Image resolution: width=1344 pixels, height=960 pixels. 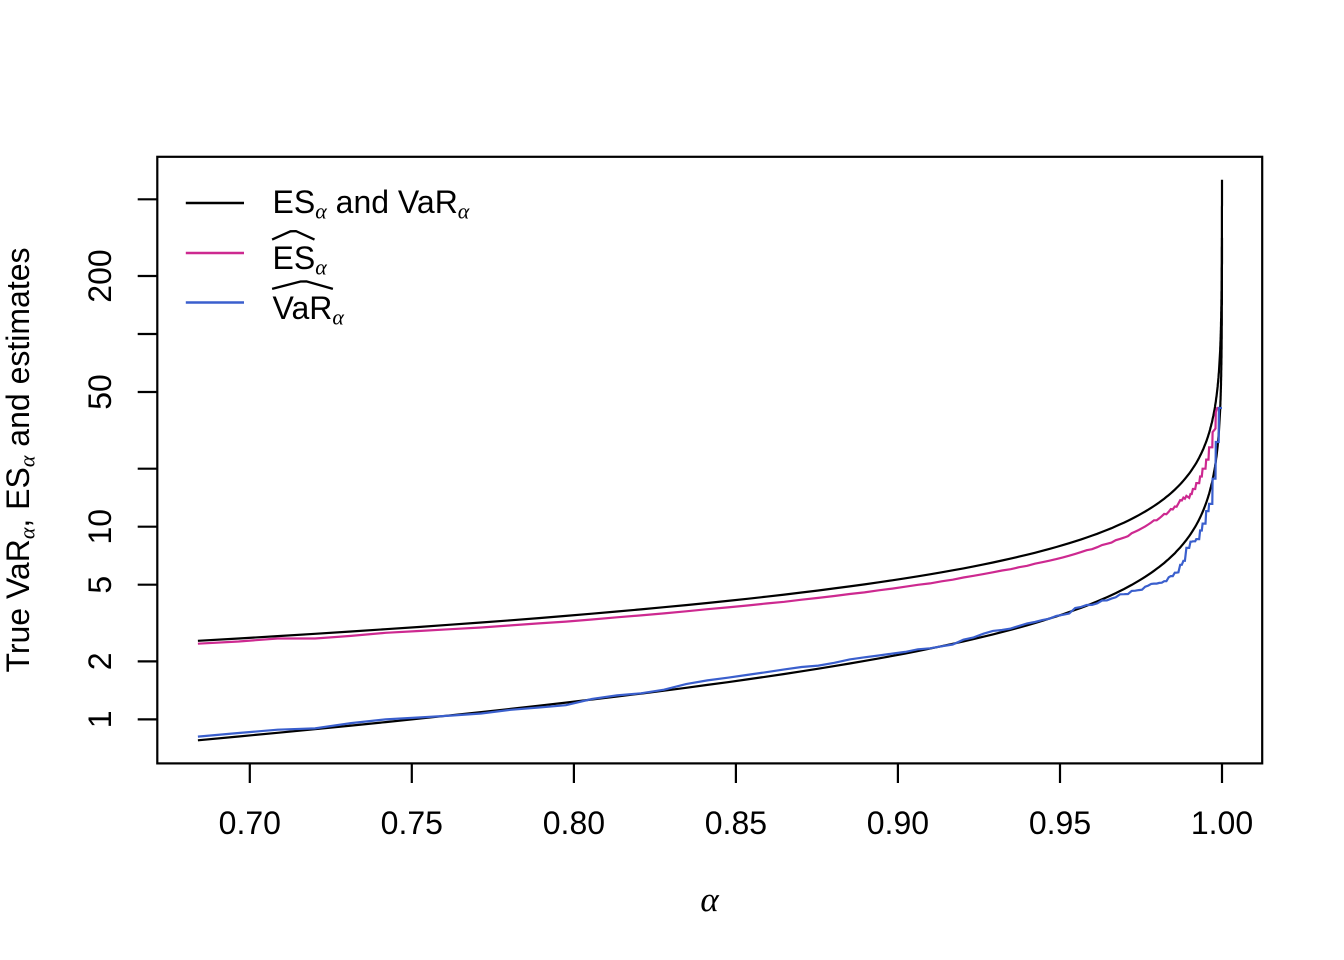 I want to click on svg-text: 50, so click(x=100, y=392).